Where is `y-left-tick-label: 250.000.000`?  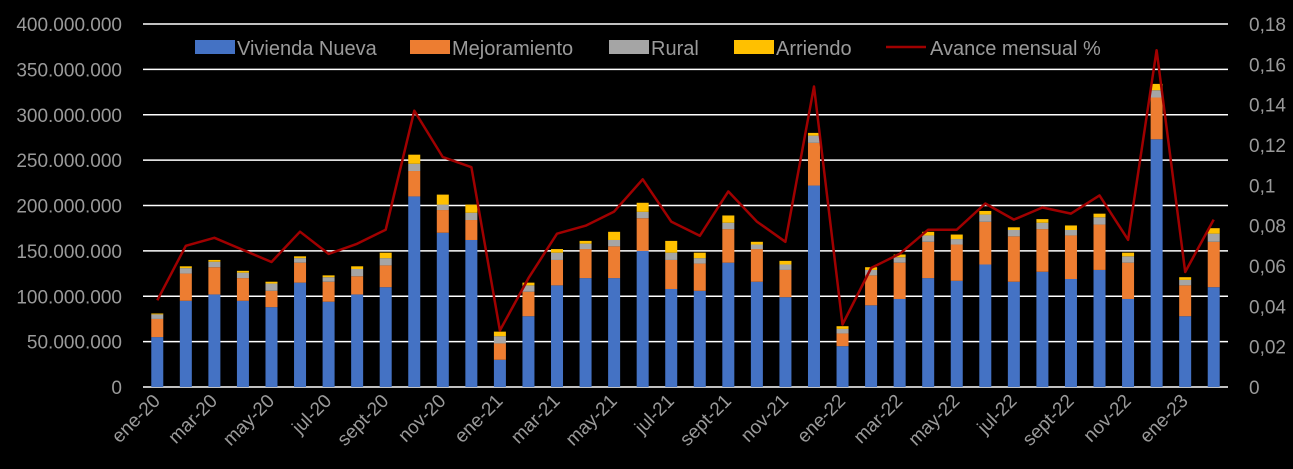 y-left-tick-label: 250.000.000 is located at coordinates (69, 161).